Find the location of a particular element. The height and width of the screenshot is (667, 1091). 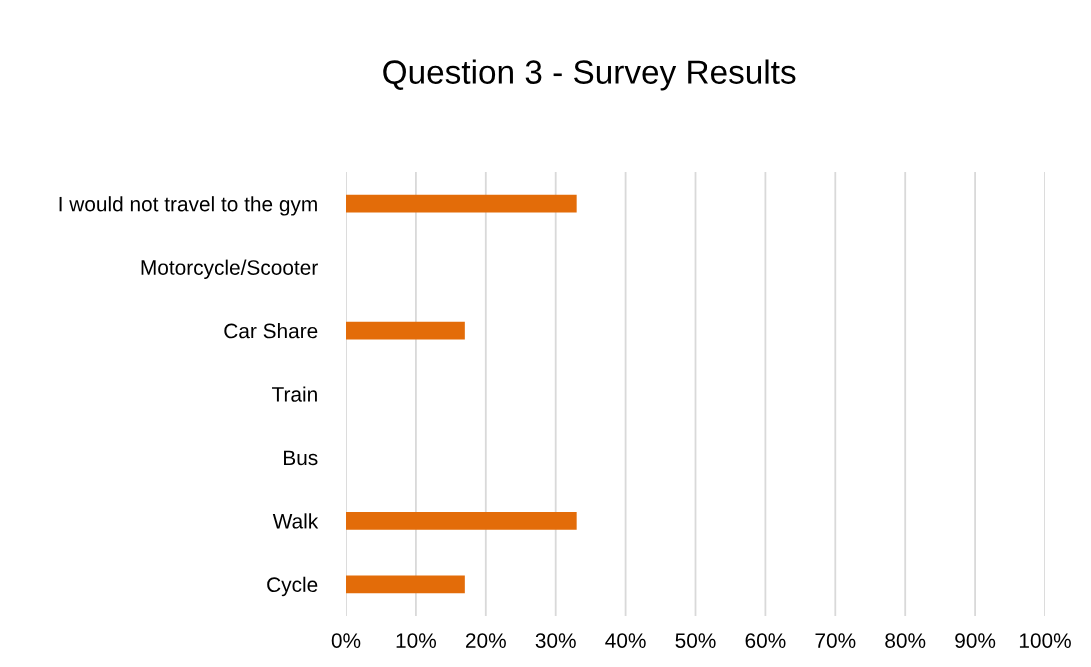

y-tick-label: Car Share is located at coordinates (271, 331).